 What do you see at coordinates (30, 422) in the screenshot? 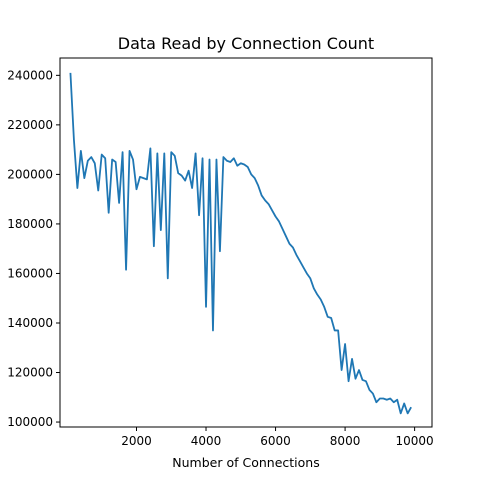
I see `y-tick-label: 100000` at bounding box center [30, 422].